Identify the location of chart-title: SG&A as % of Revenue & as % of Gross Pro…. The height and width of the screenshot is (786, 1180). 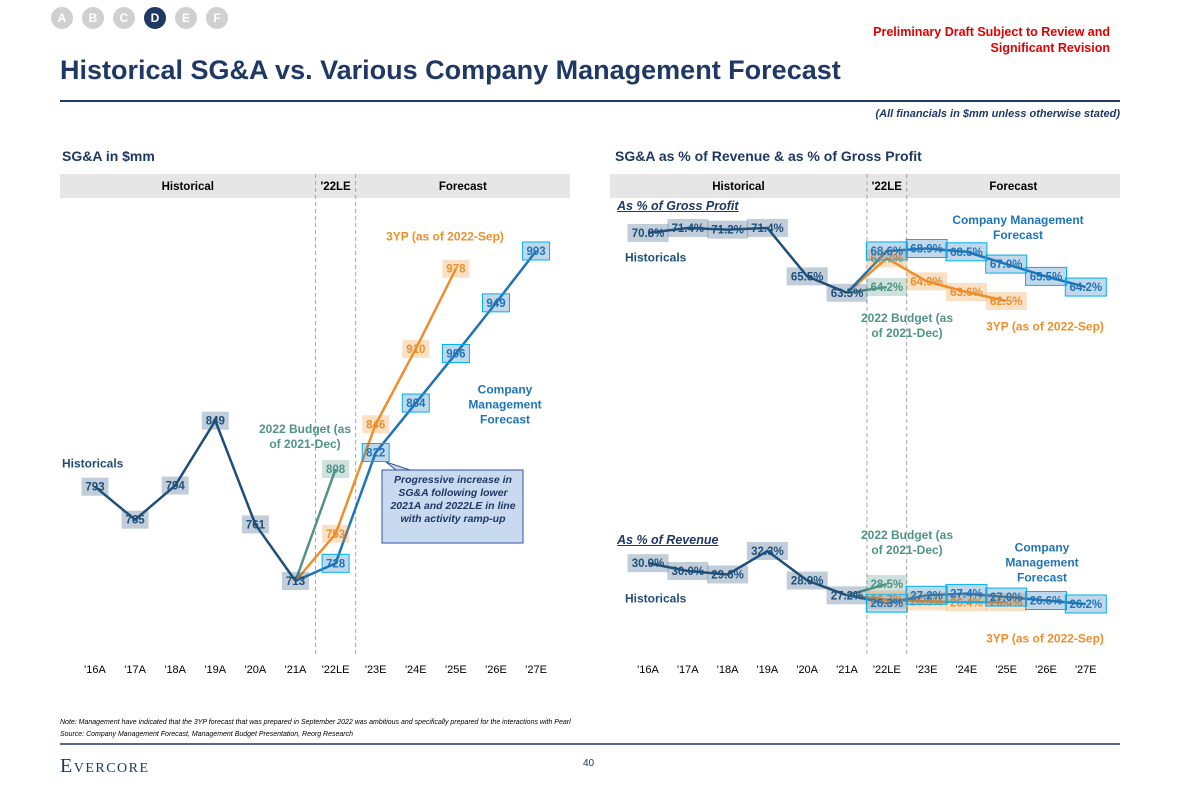
(768, 156).